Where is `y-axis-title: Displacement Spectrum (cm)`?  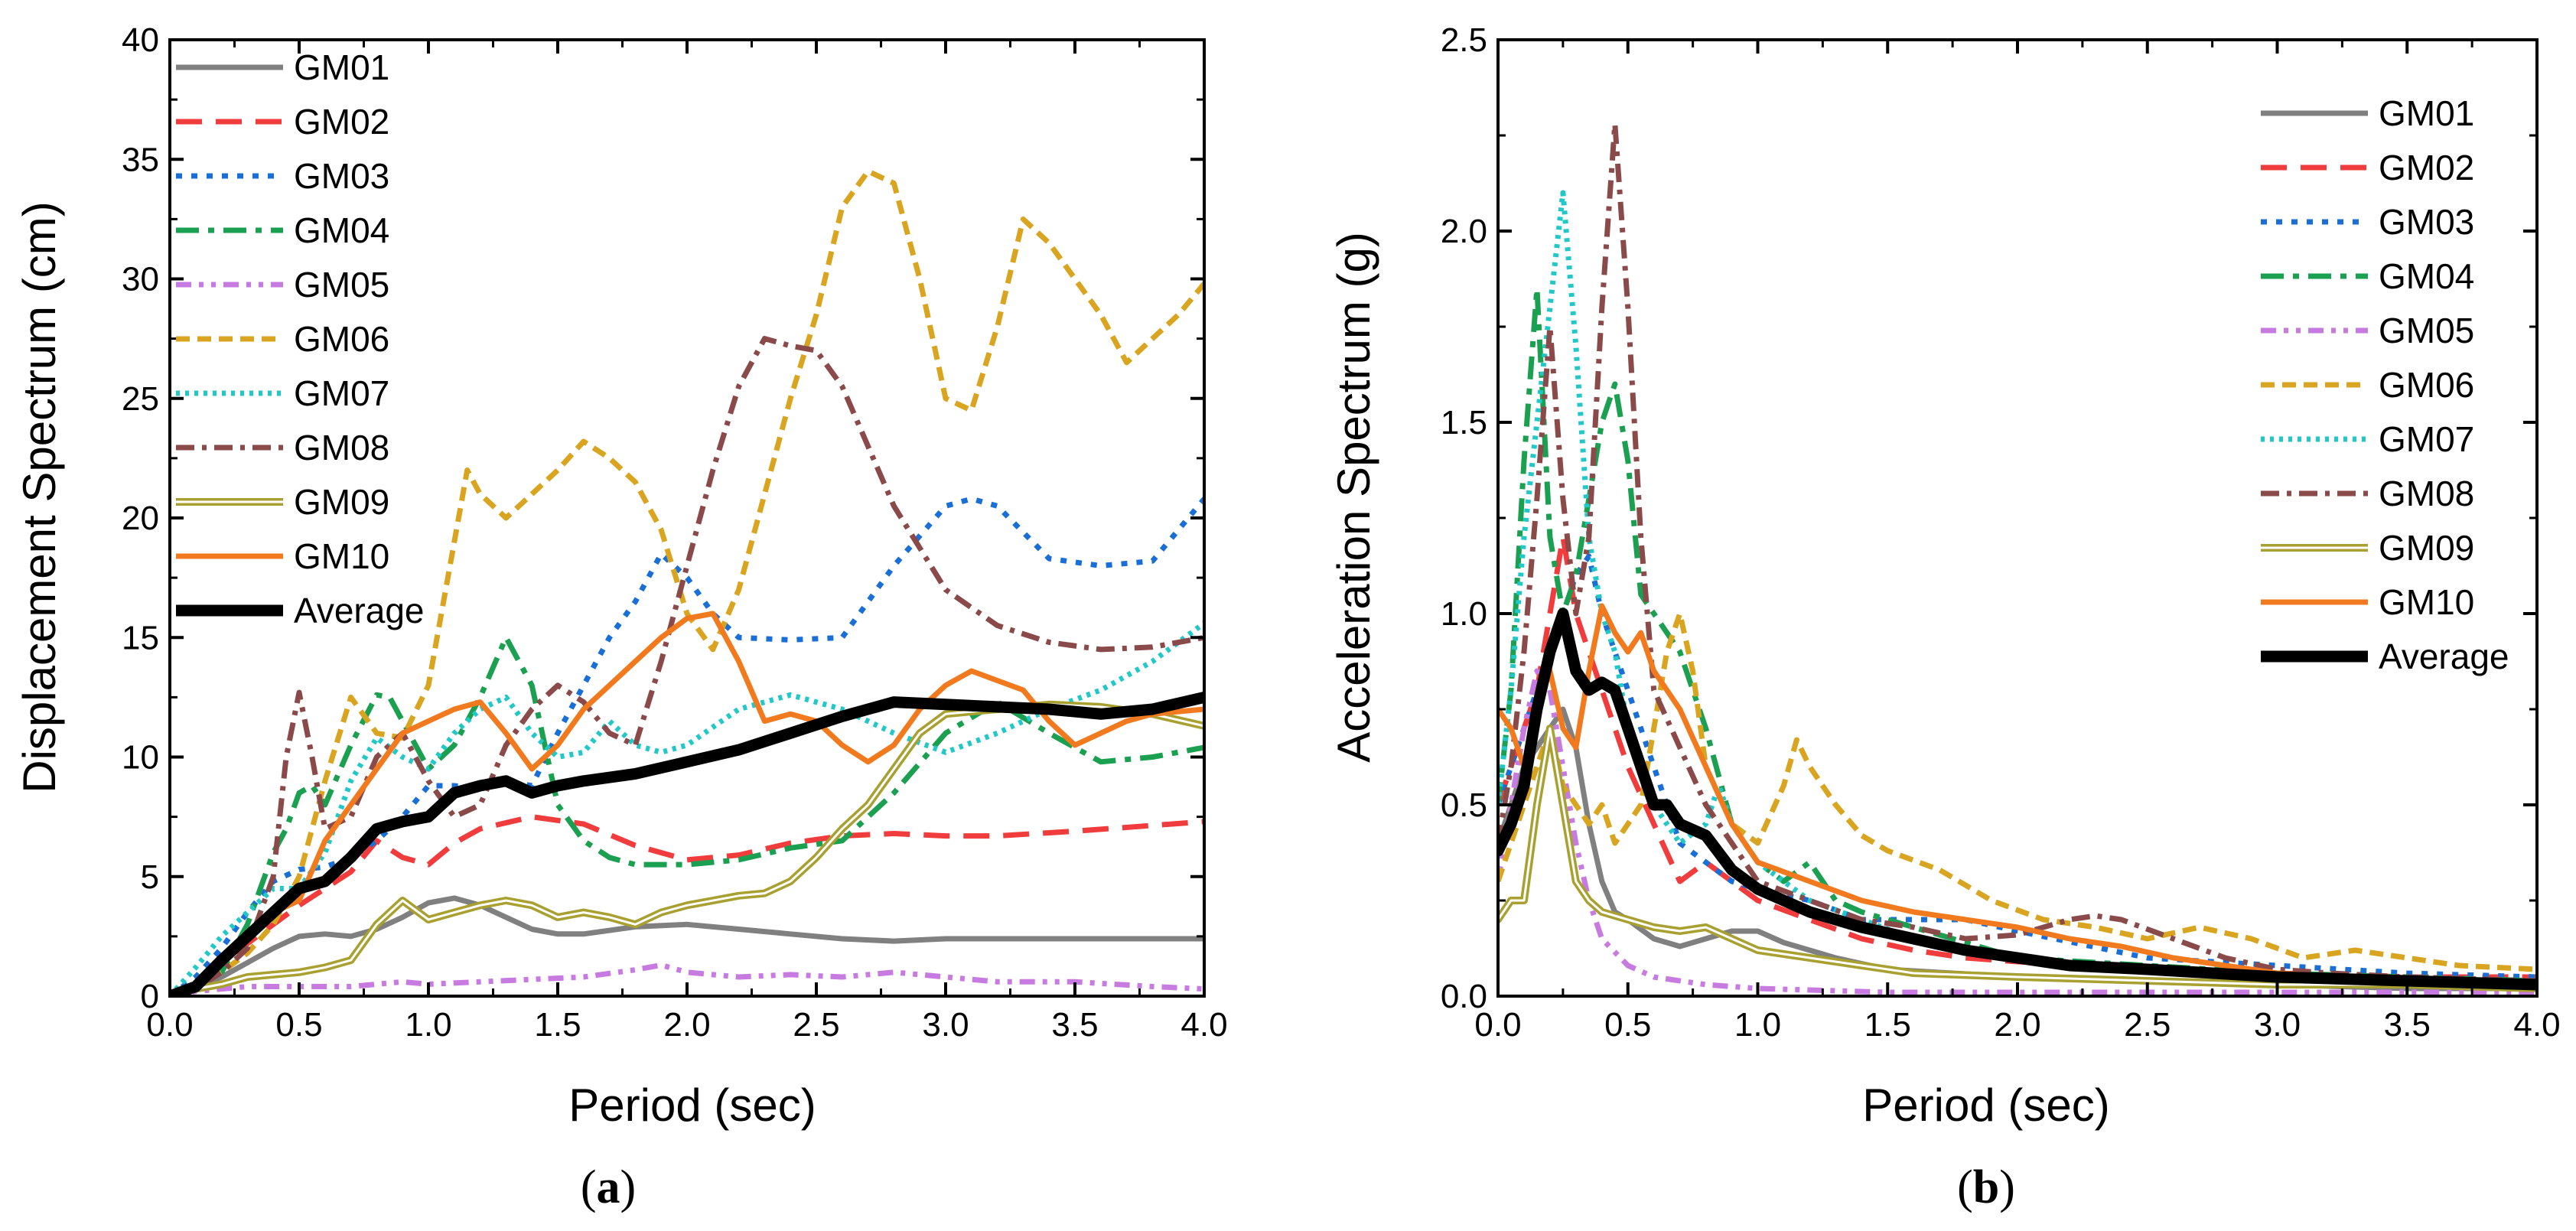
y-axis-title: Displacement Spectrum (cm) is located at coordinates (39, 497).